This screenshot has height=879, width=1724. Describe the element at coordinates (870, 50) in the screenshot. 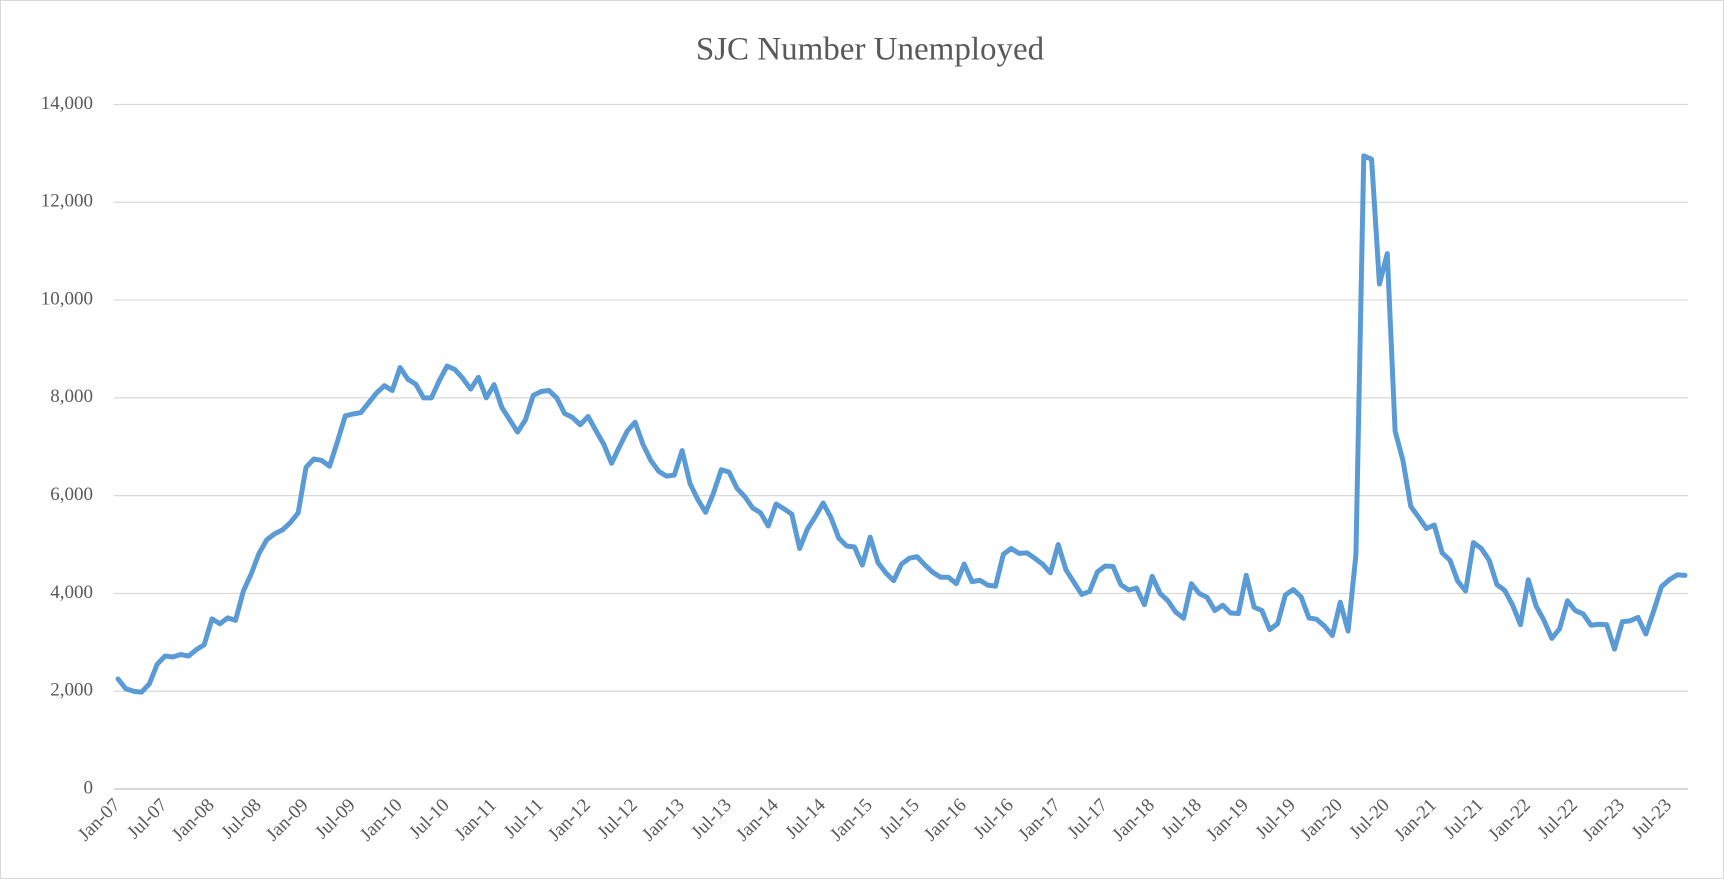

I see `chart-title: SJC Number Unemployed` at that location.